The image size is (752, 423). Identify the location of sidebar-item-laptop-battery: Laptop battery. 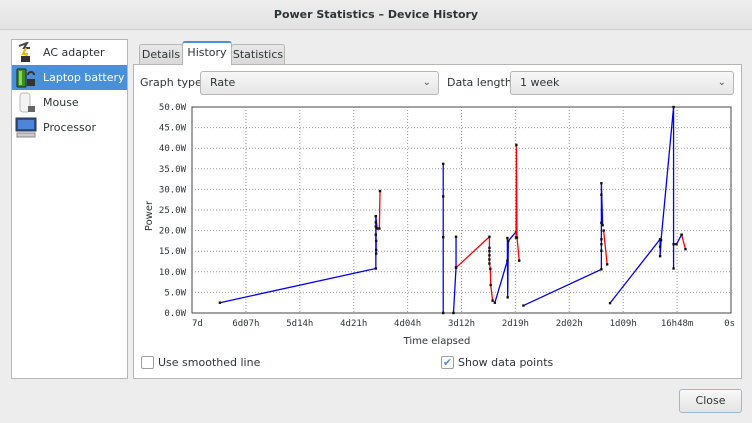
(69, 77).